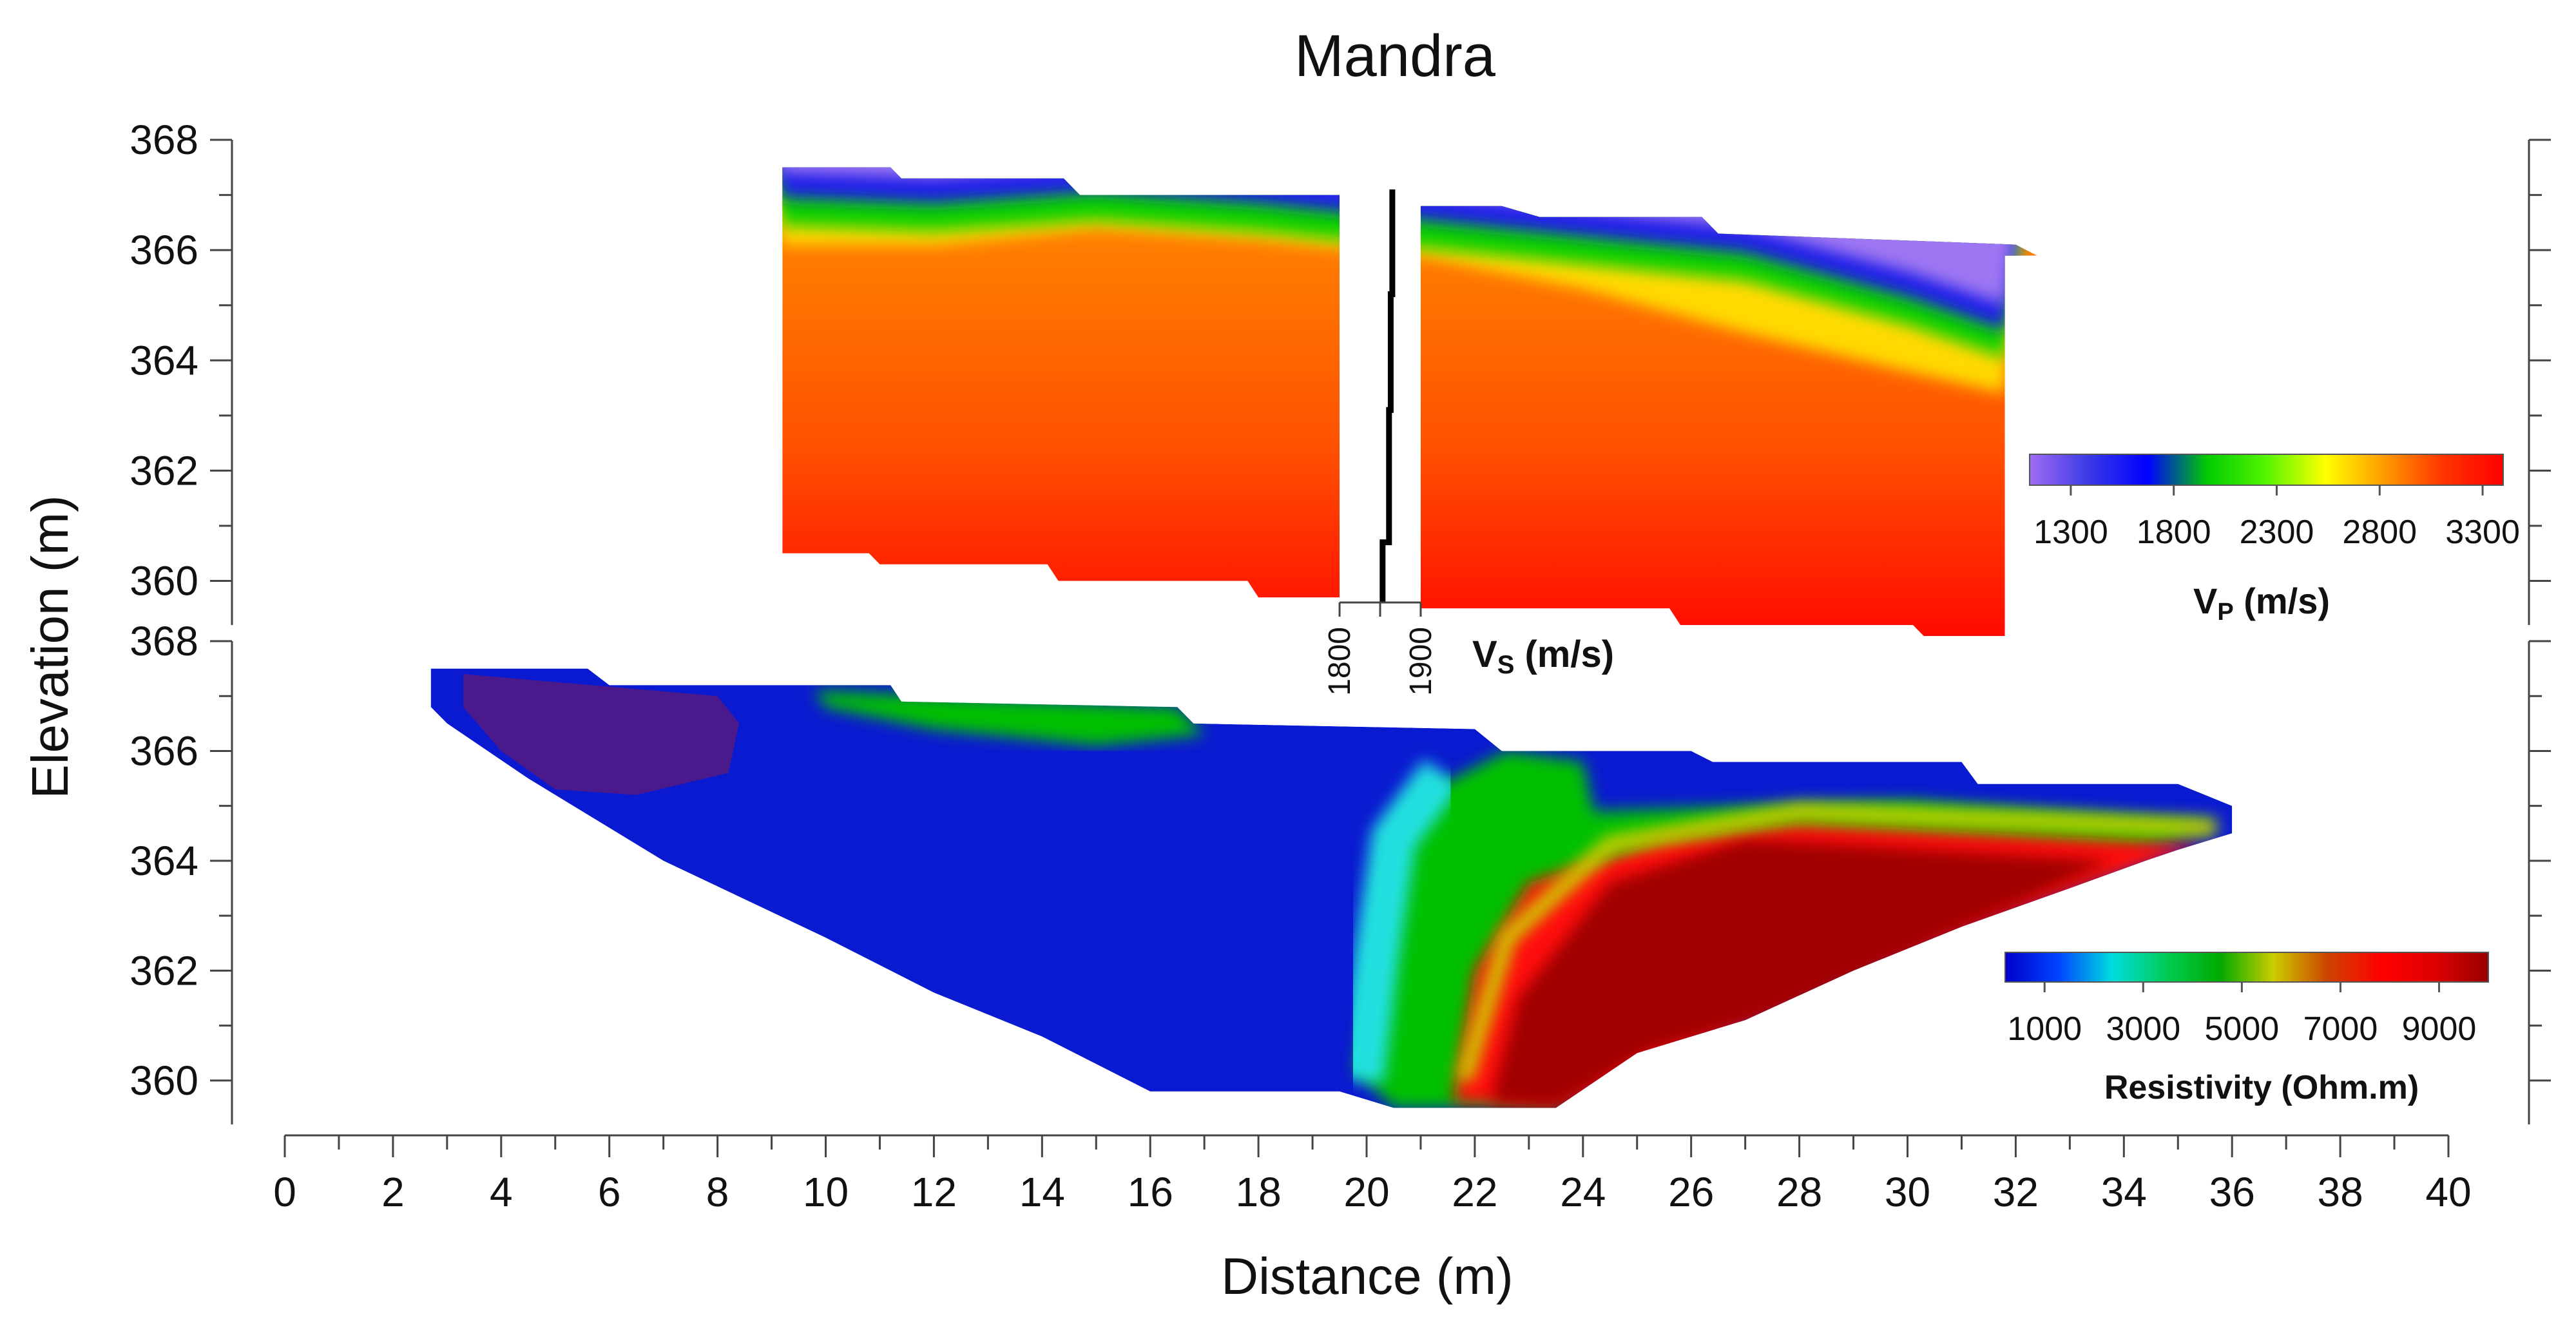 This screenshot has width=2576, height=1319. Describe the element at coordinates (1150, 1192) in the screenshot. I see `x-tick-label: 16` at that location.